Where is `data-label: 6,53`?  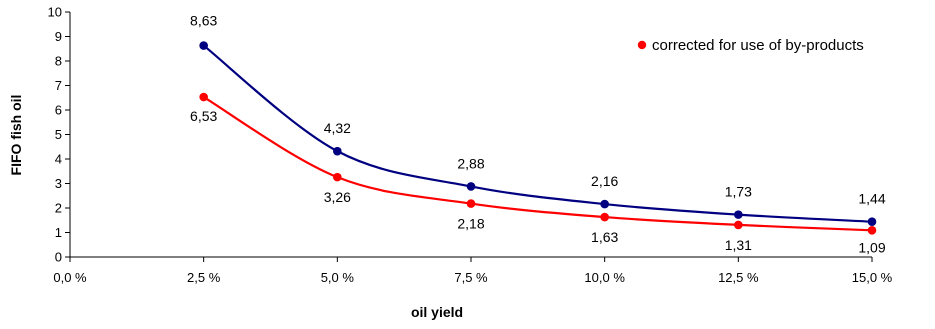 data-label: 6,53 is located at coordinates (203, 116).